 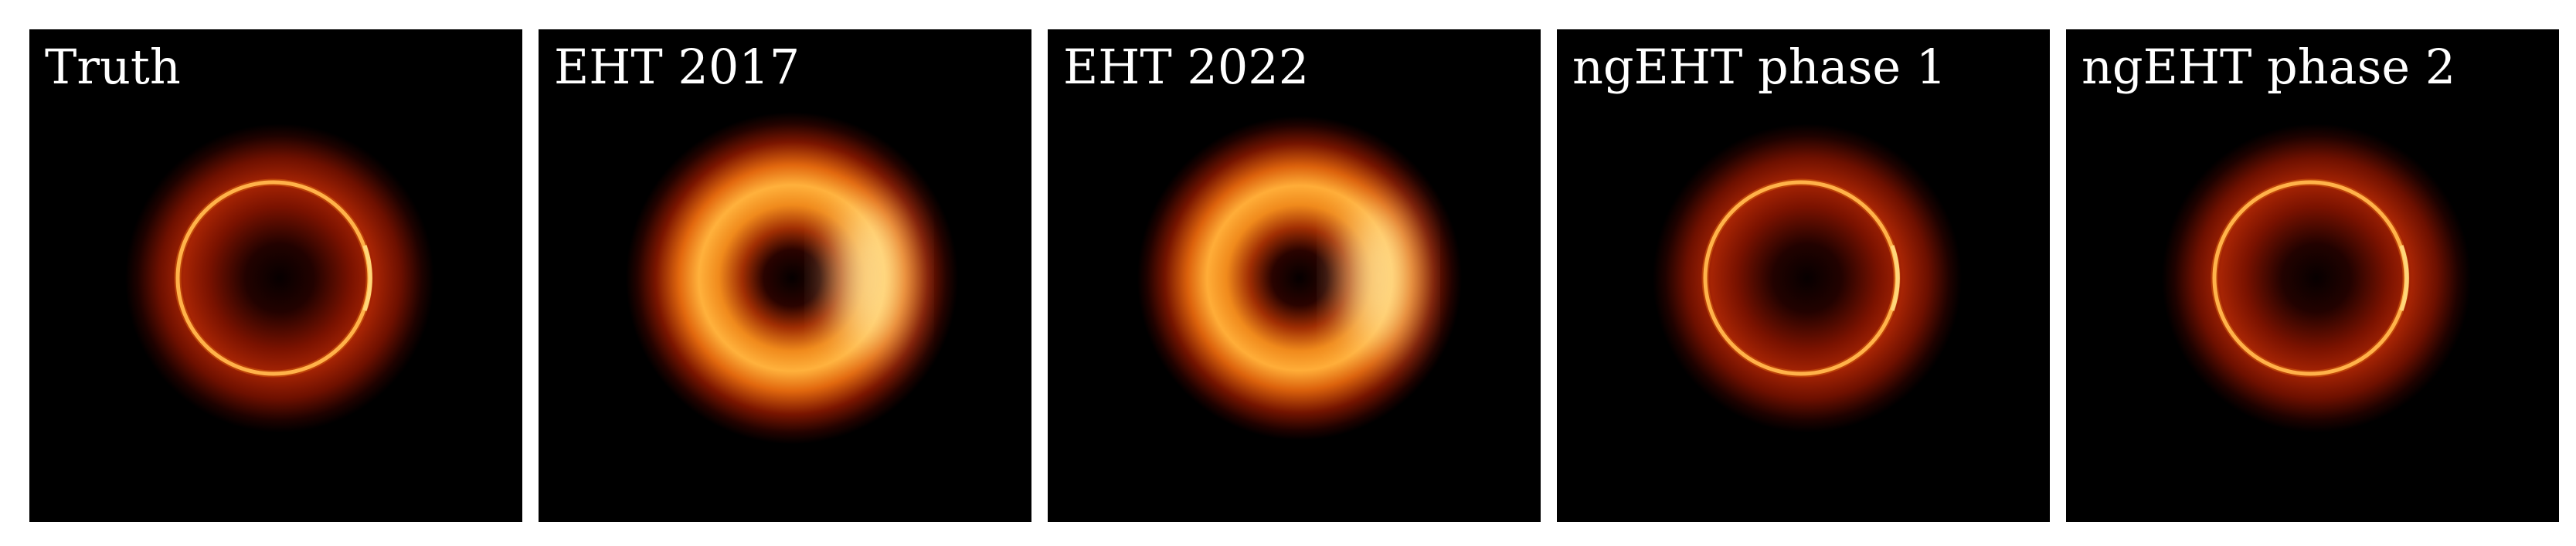 I want to click on panel-label: ngEHT phase 2, so click(x=2269, y=67).